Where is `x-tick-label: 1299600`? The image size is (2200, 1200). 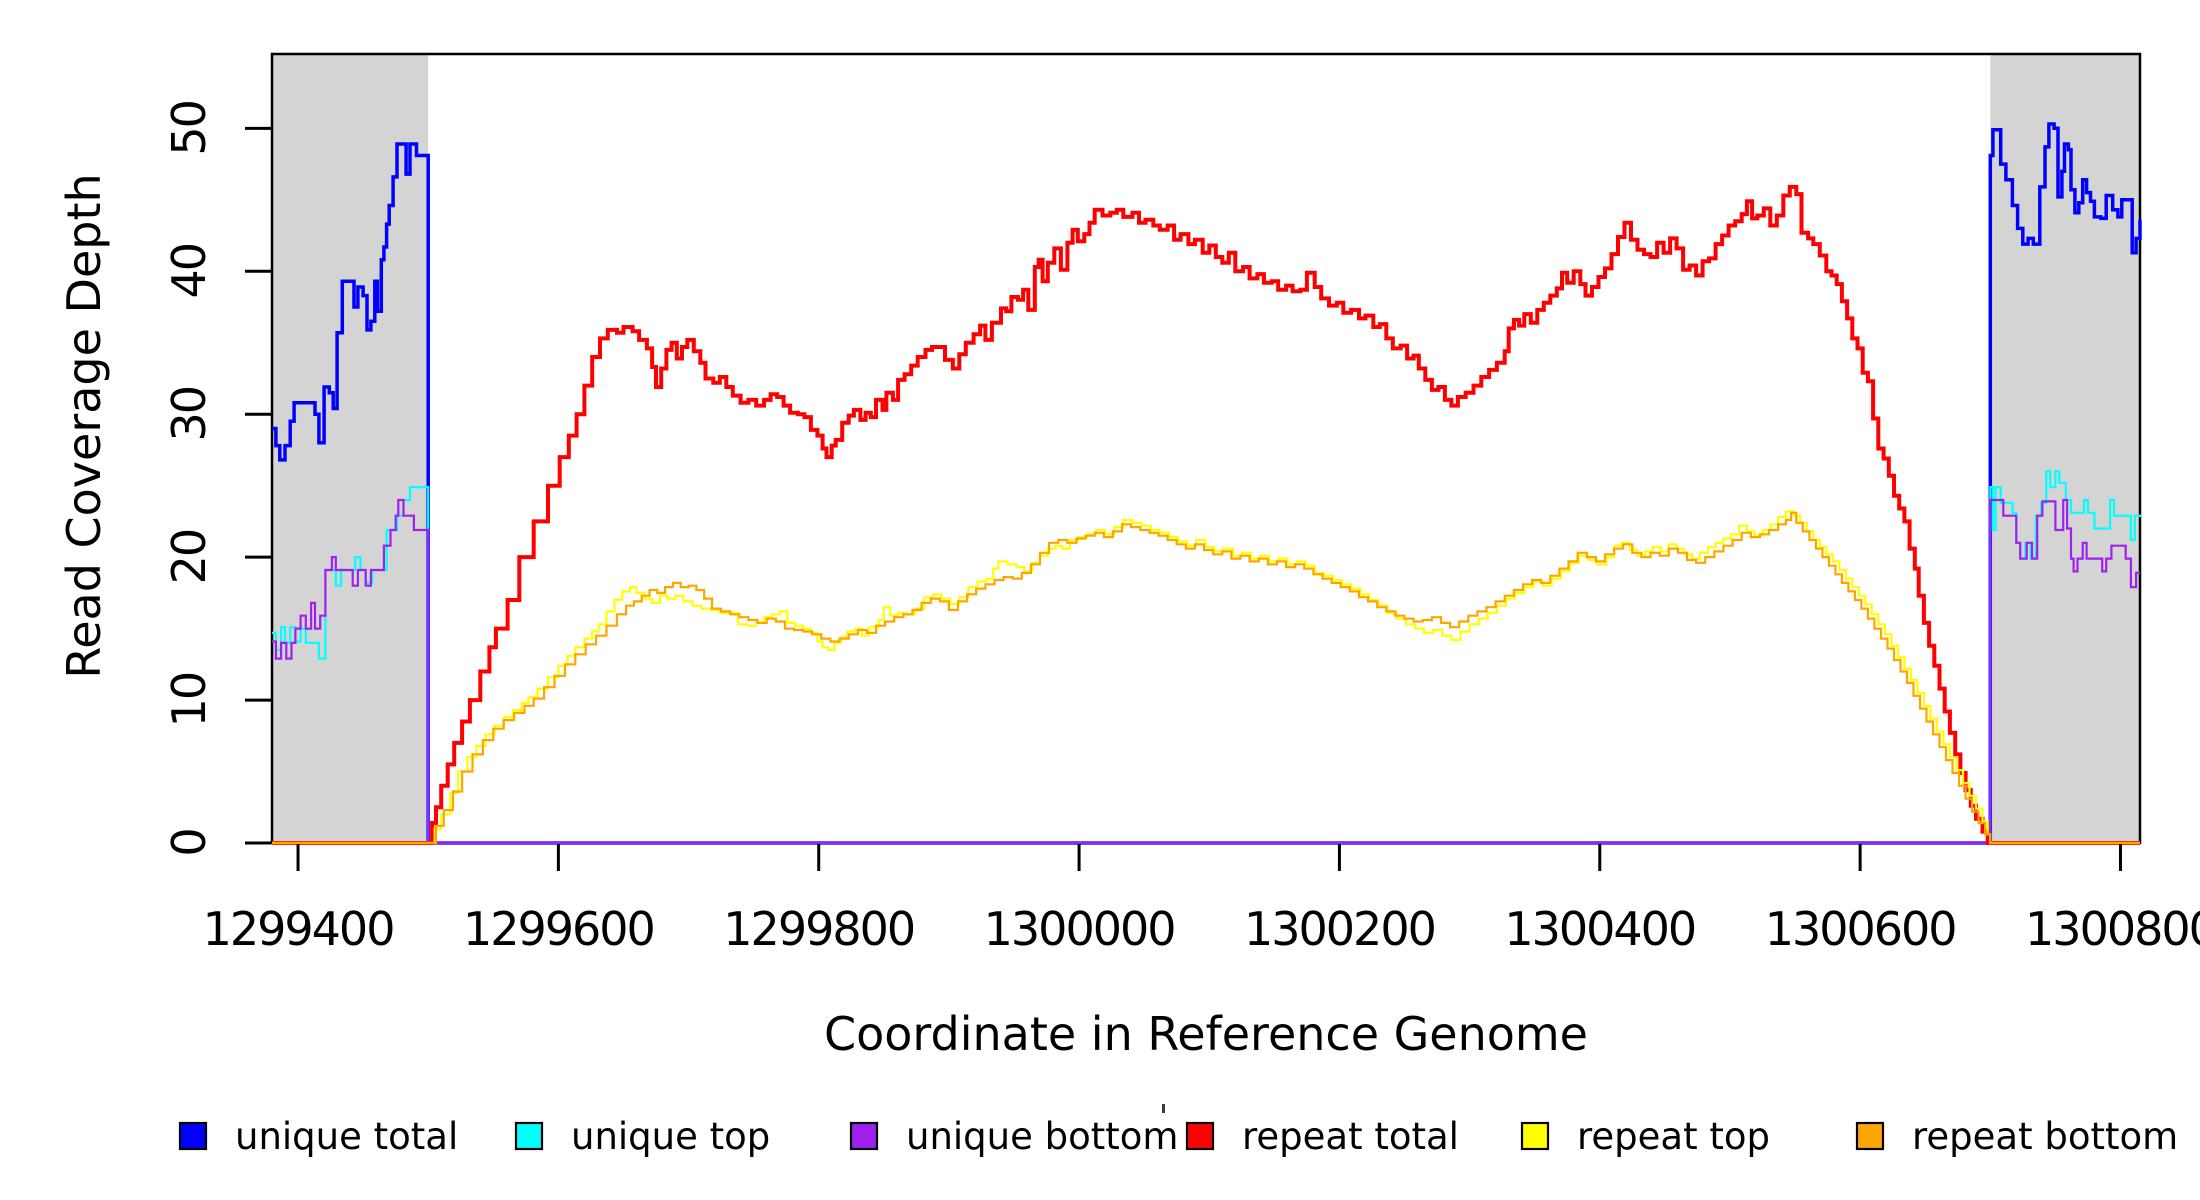
x-tick-label: 1299600 is located at coordinates (558, 929).